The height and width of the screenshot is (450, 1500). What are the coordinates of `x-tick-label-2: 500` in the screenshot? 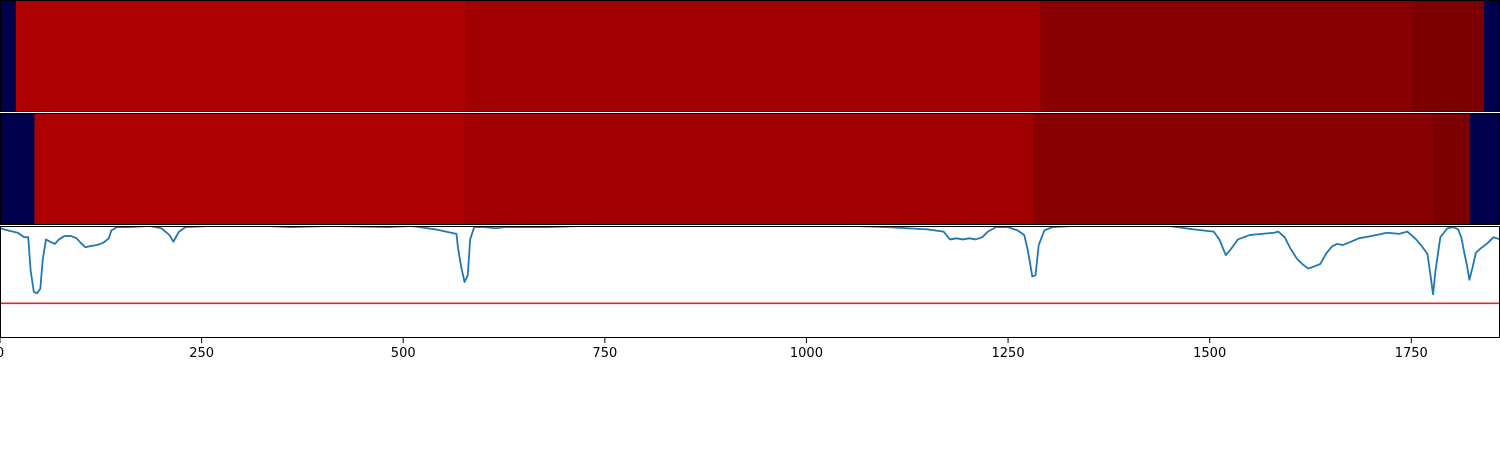 It's located at (403, 353).